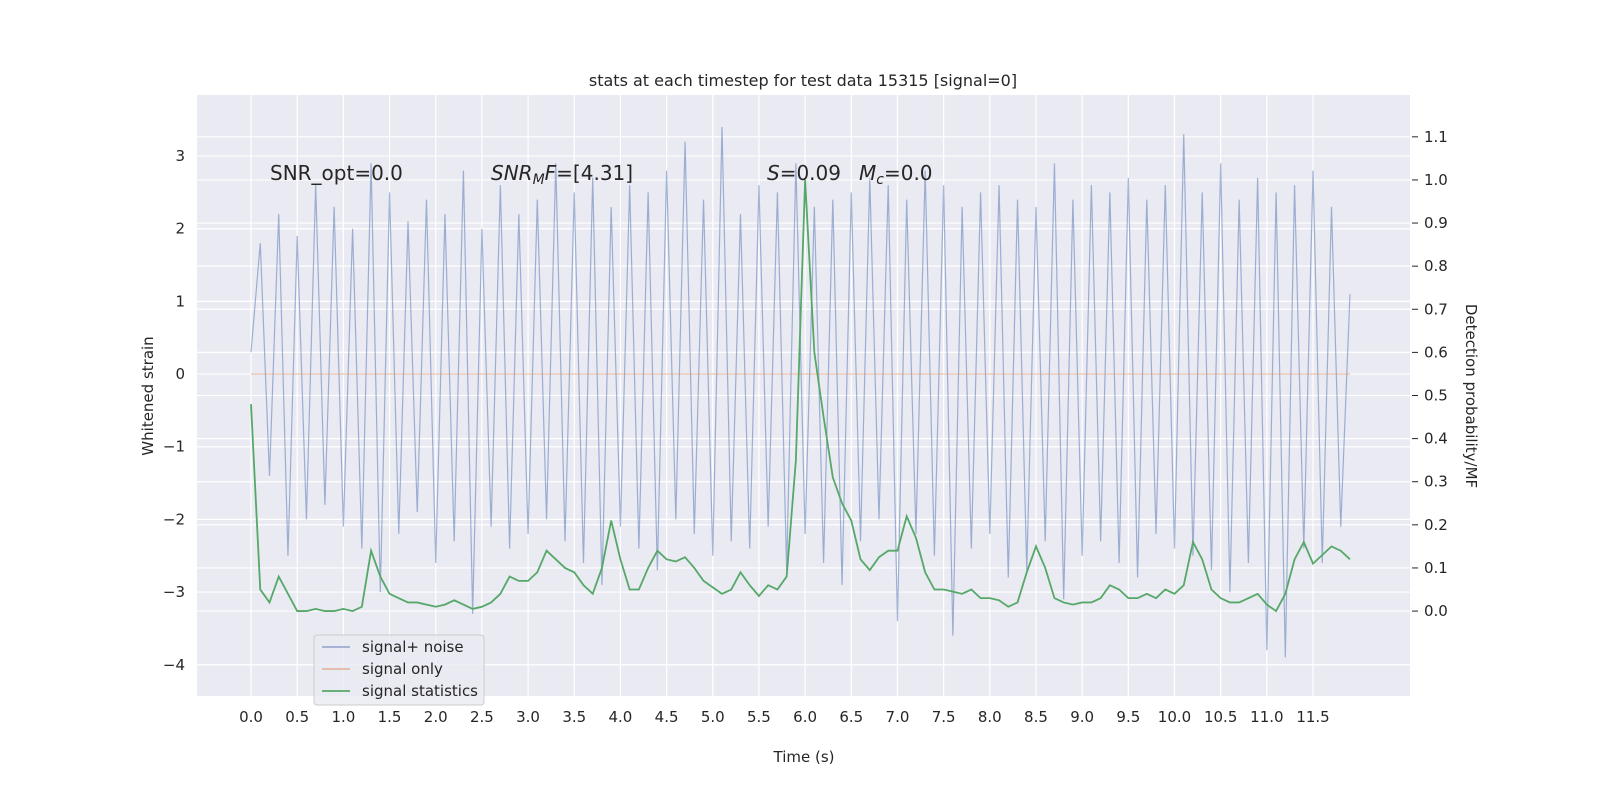 The width and height of the screenshot is (1600, 800). What do you see at coordinates (667, 717) in the screenshot?
I see `x-tick-label: 4.5` at bounding box center [667, 717].